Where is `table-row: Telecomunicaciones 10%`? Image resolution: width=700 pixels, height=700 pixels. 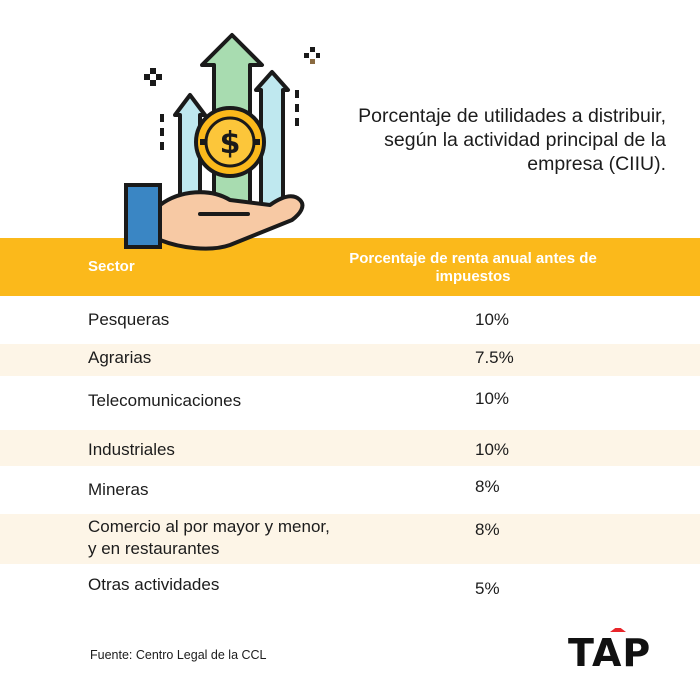
table-row: Telecomunicaciones 10% is located at coordinates (350, 402).